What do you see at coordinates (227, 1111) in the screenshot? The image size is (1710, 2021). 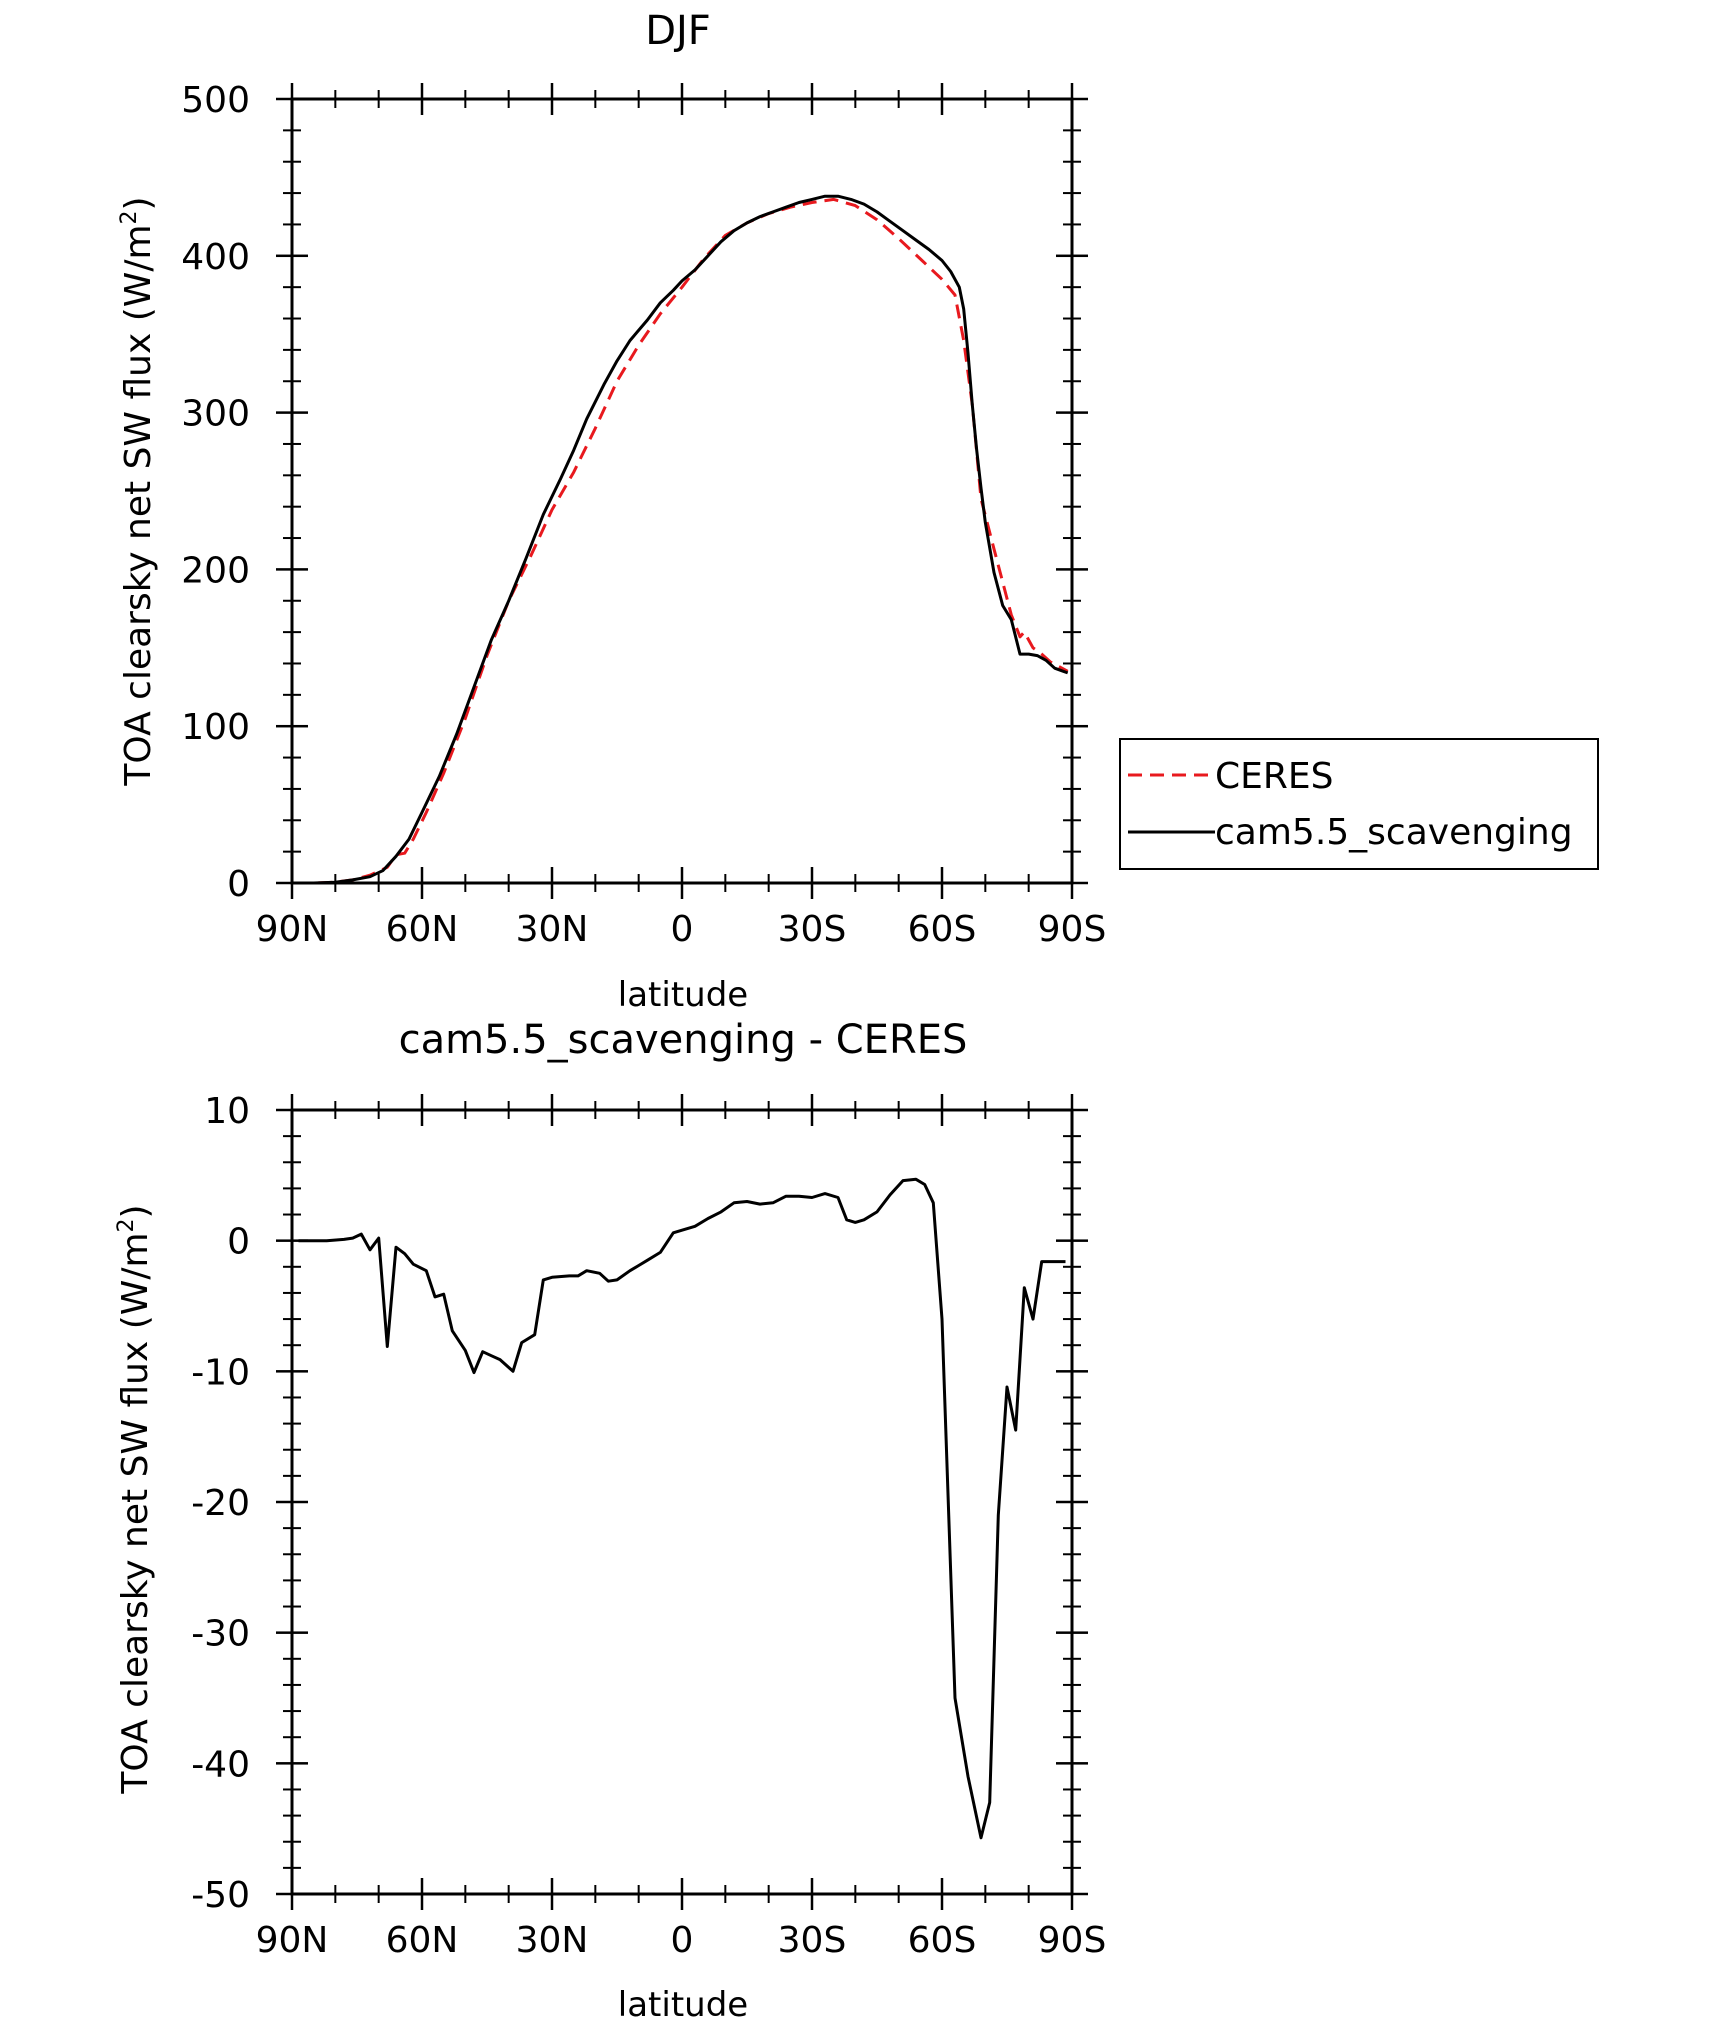 I see `y-tick-label: 10` at bounding box center [227, 1111].